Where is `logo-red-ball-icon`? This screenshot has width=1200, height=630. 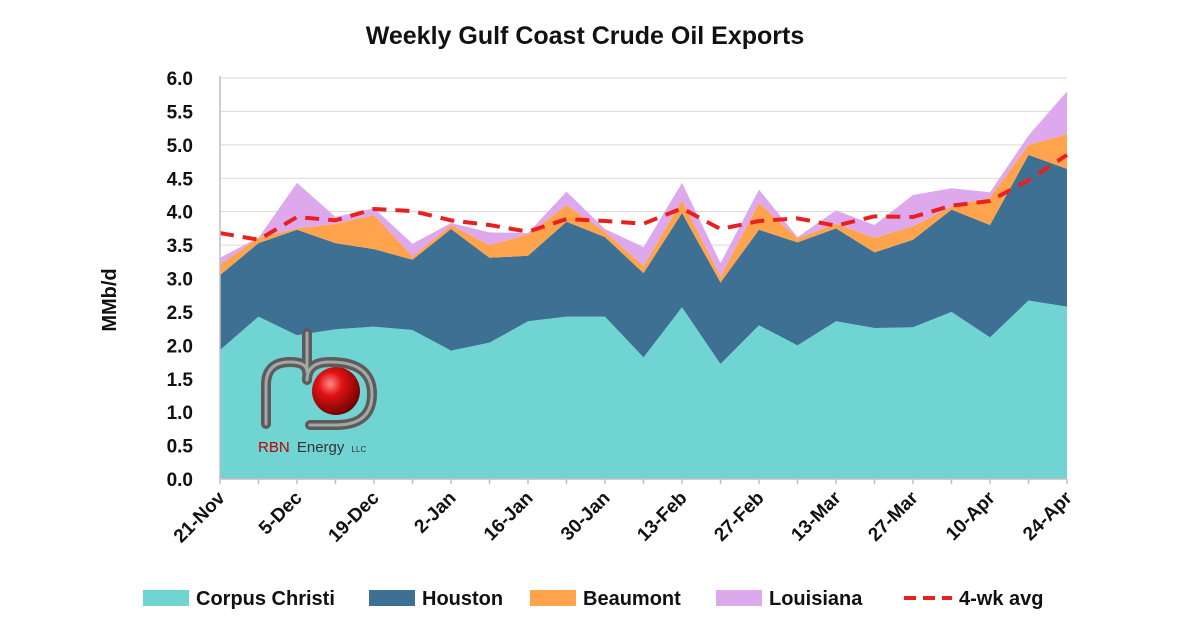
logo-red-ball-icon is located at coordinates (336, 391).